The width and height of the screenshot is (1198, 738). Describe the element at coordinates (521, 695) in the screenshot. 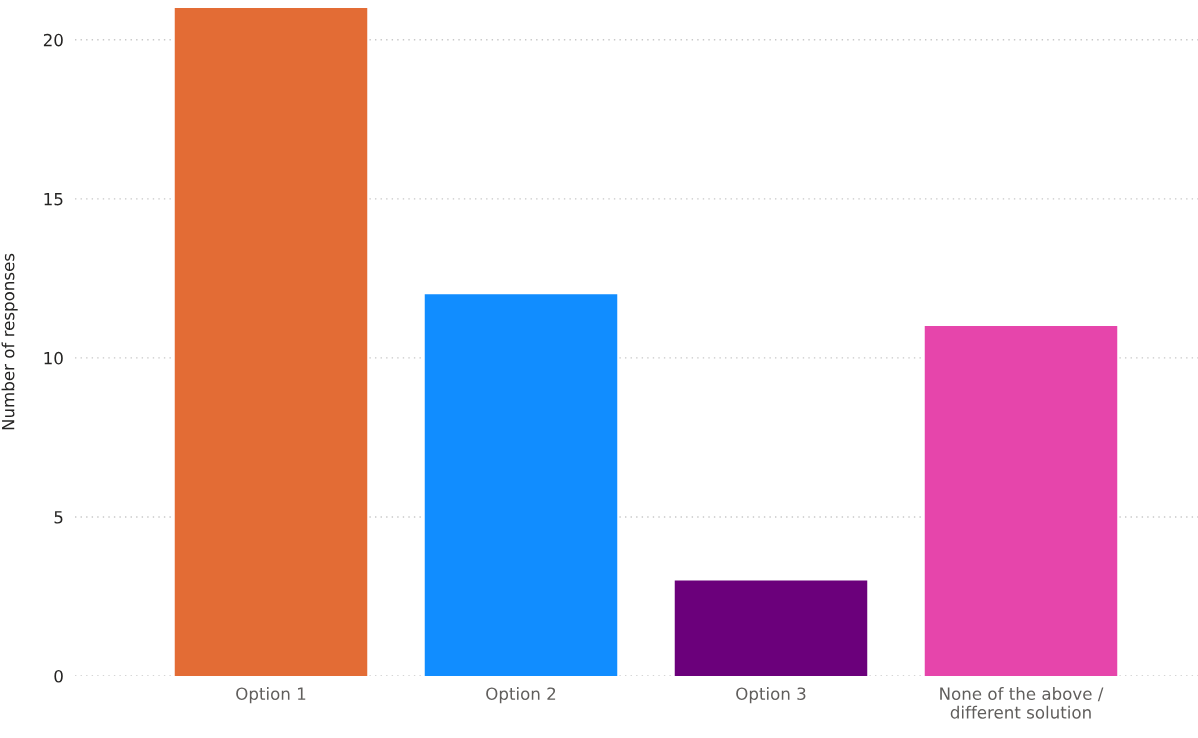

I see `x-tick-label: Option 2` at that location.